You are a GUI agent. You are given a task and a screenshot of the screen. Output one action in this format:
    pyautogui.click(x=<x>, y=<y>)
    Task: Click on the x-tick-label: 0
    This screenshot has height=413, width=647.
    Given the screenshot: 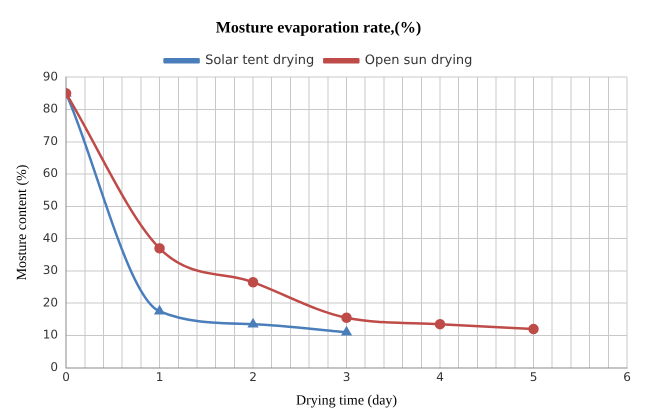 What is the action you would take?
    pyautogui.click(x=66, y=377)
    